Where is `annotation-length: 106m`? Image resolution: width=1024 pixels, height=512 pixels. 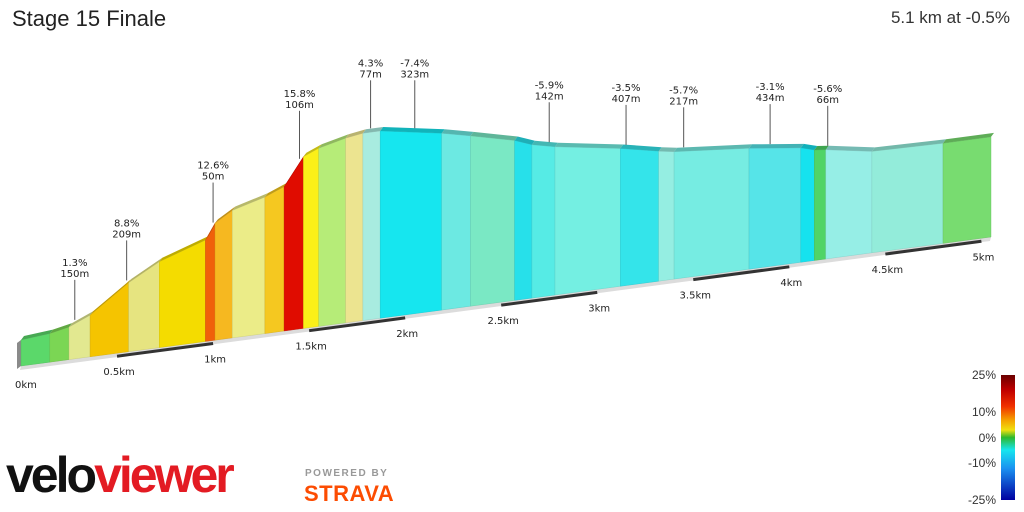
annotation-length: 106m is located at coordinates (299, 105).